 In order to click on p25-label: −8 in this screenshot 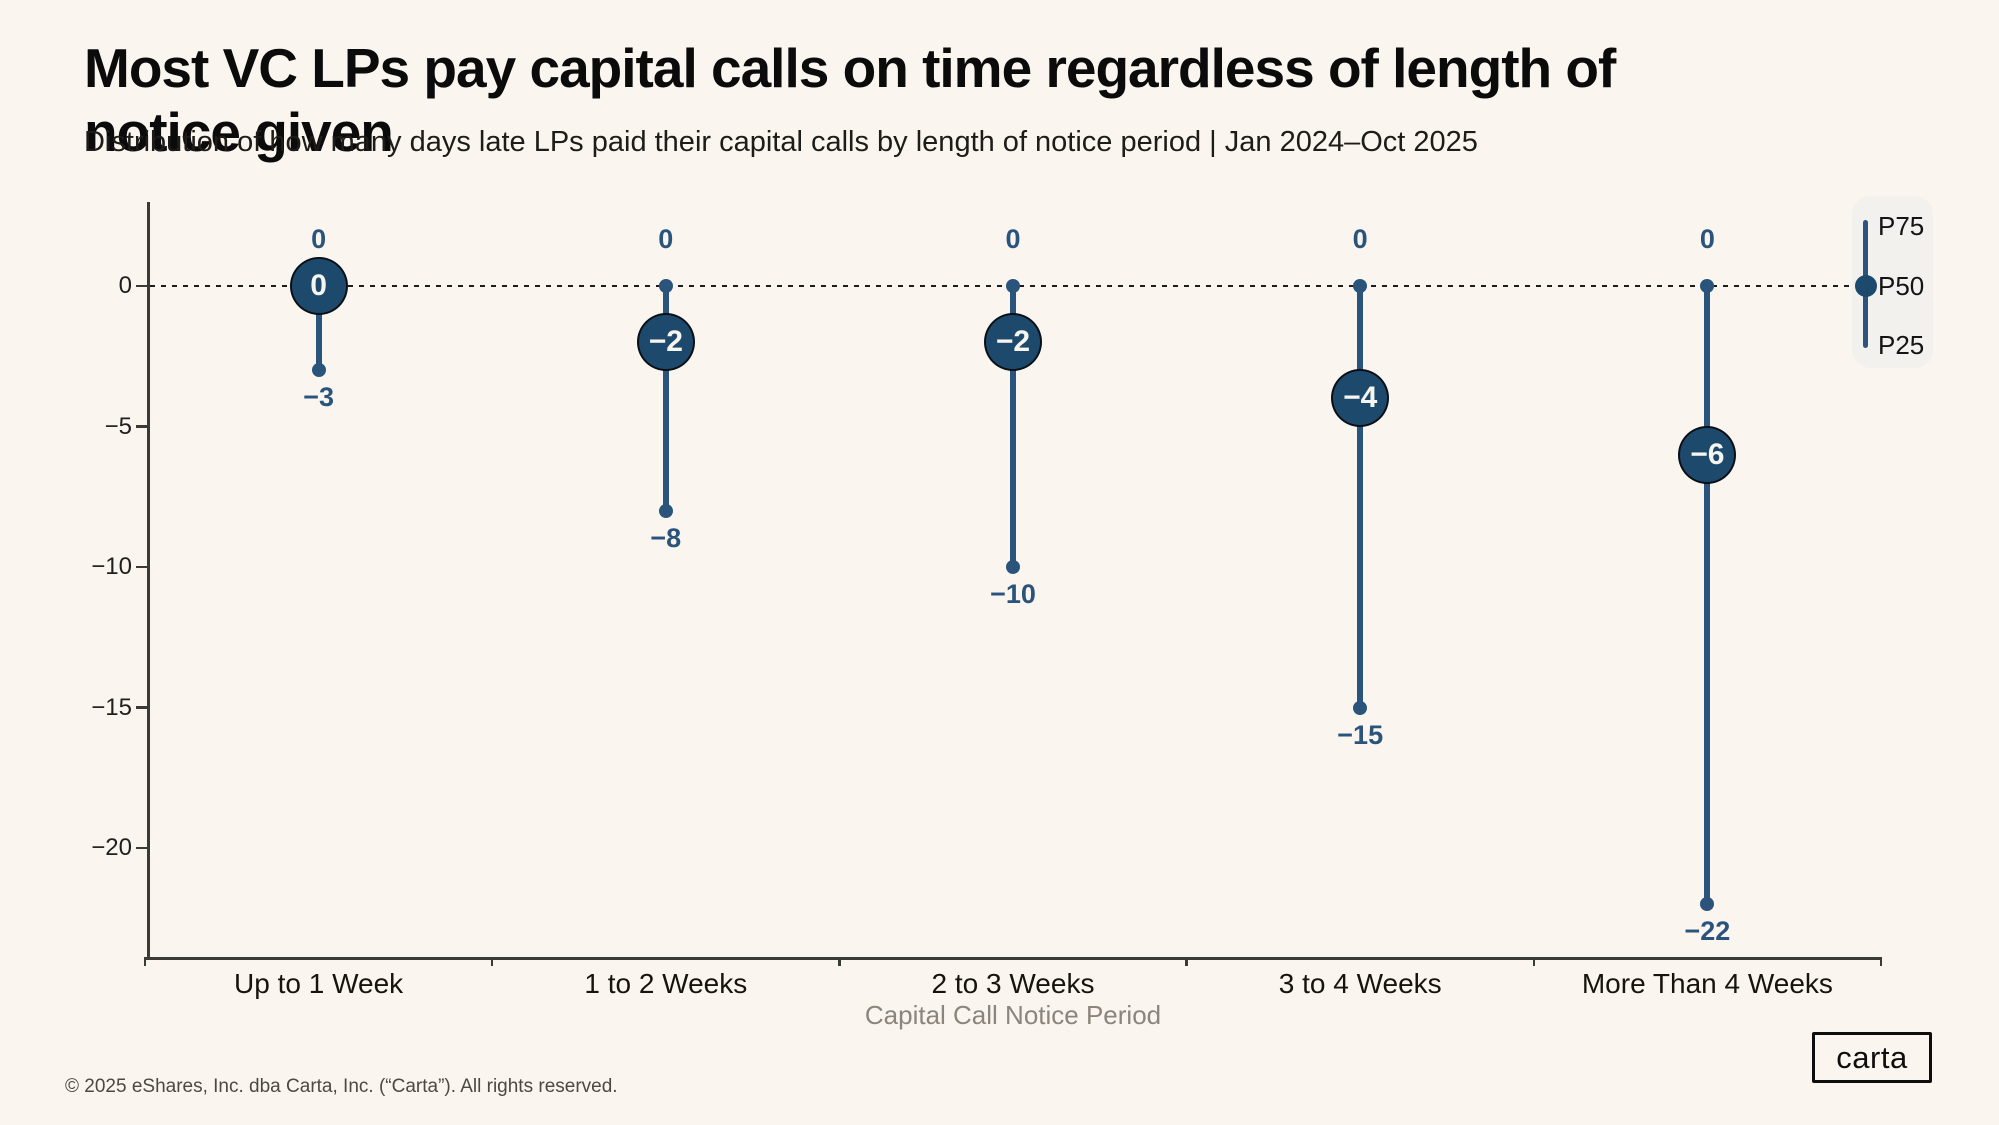, I will do `click(666, 537)`.